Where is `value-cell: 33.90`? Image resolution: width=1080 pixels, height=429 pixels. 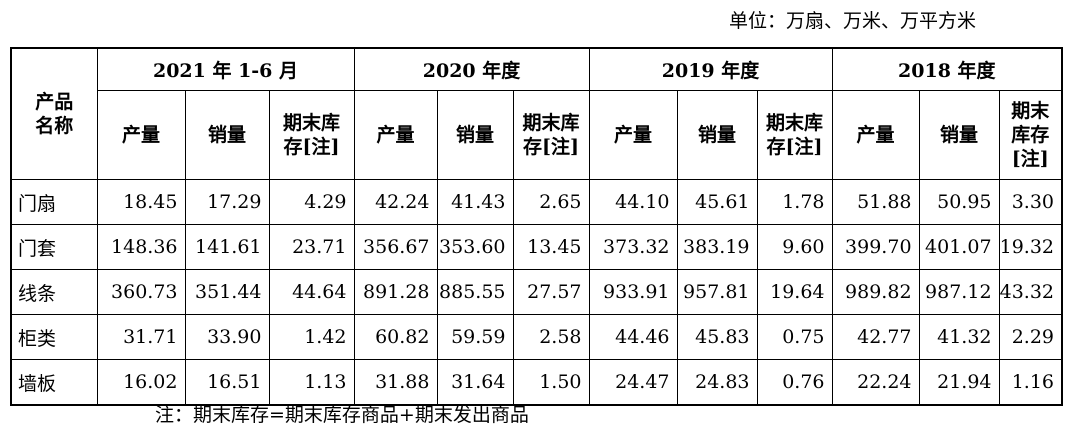 value-cell: 33.90 is located at coordinates (227, 337).